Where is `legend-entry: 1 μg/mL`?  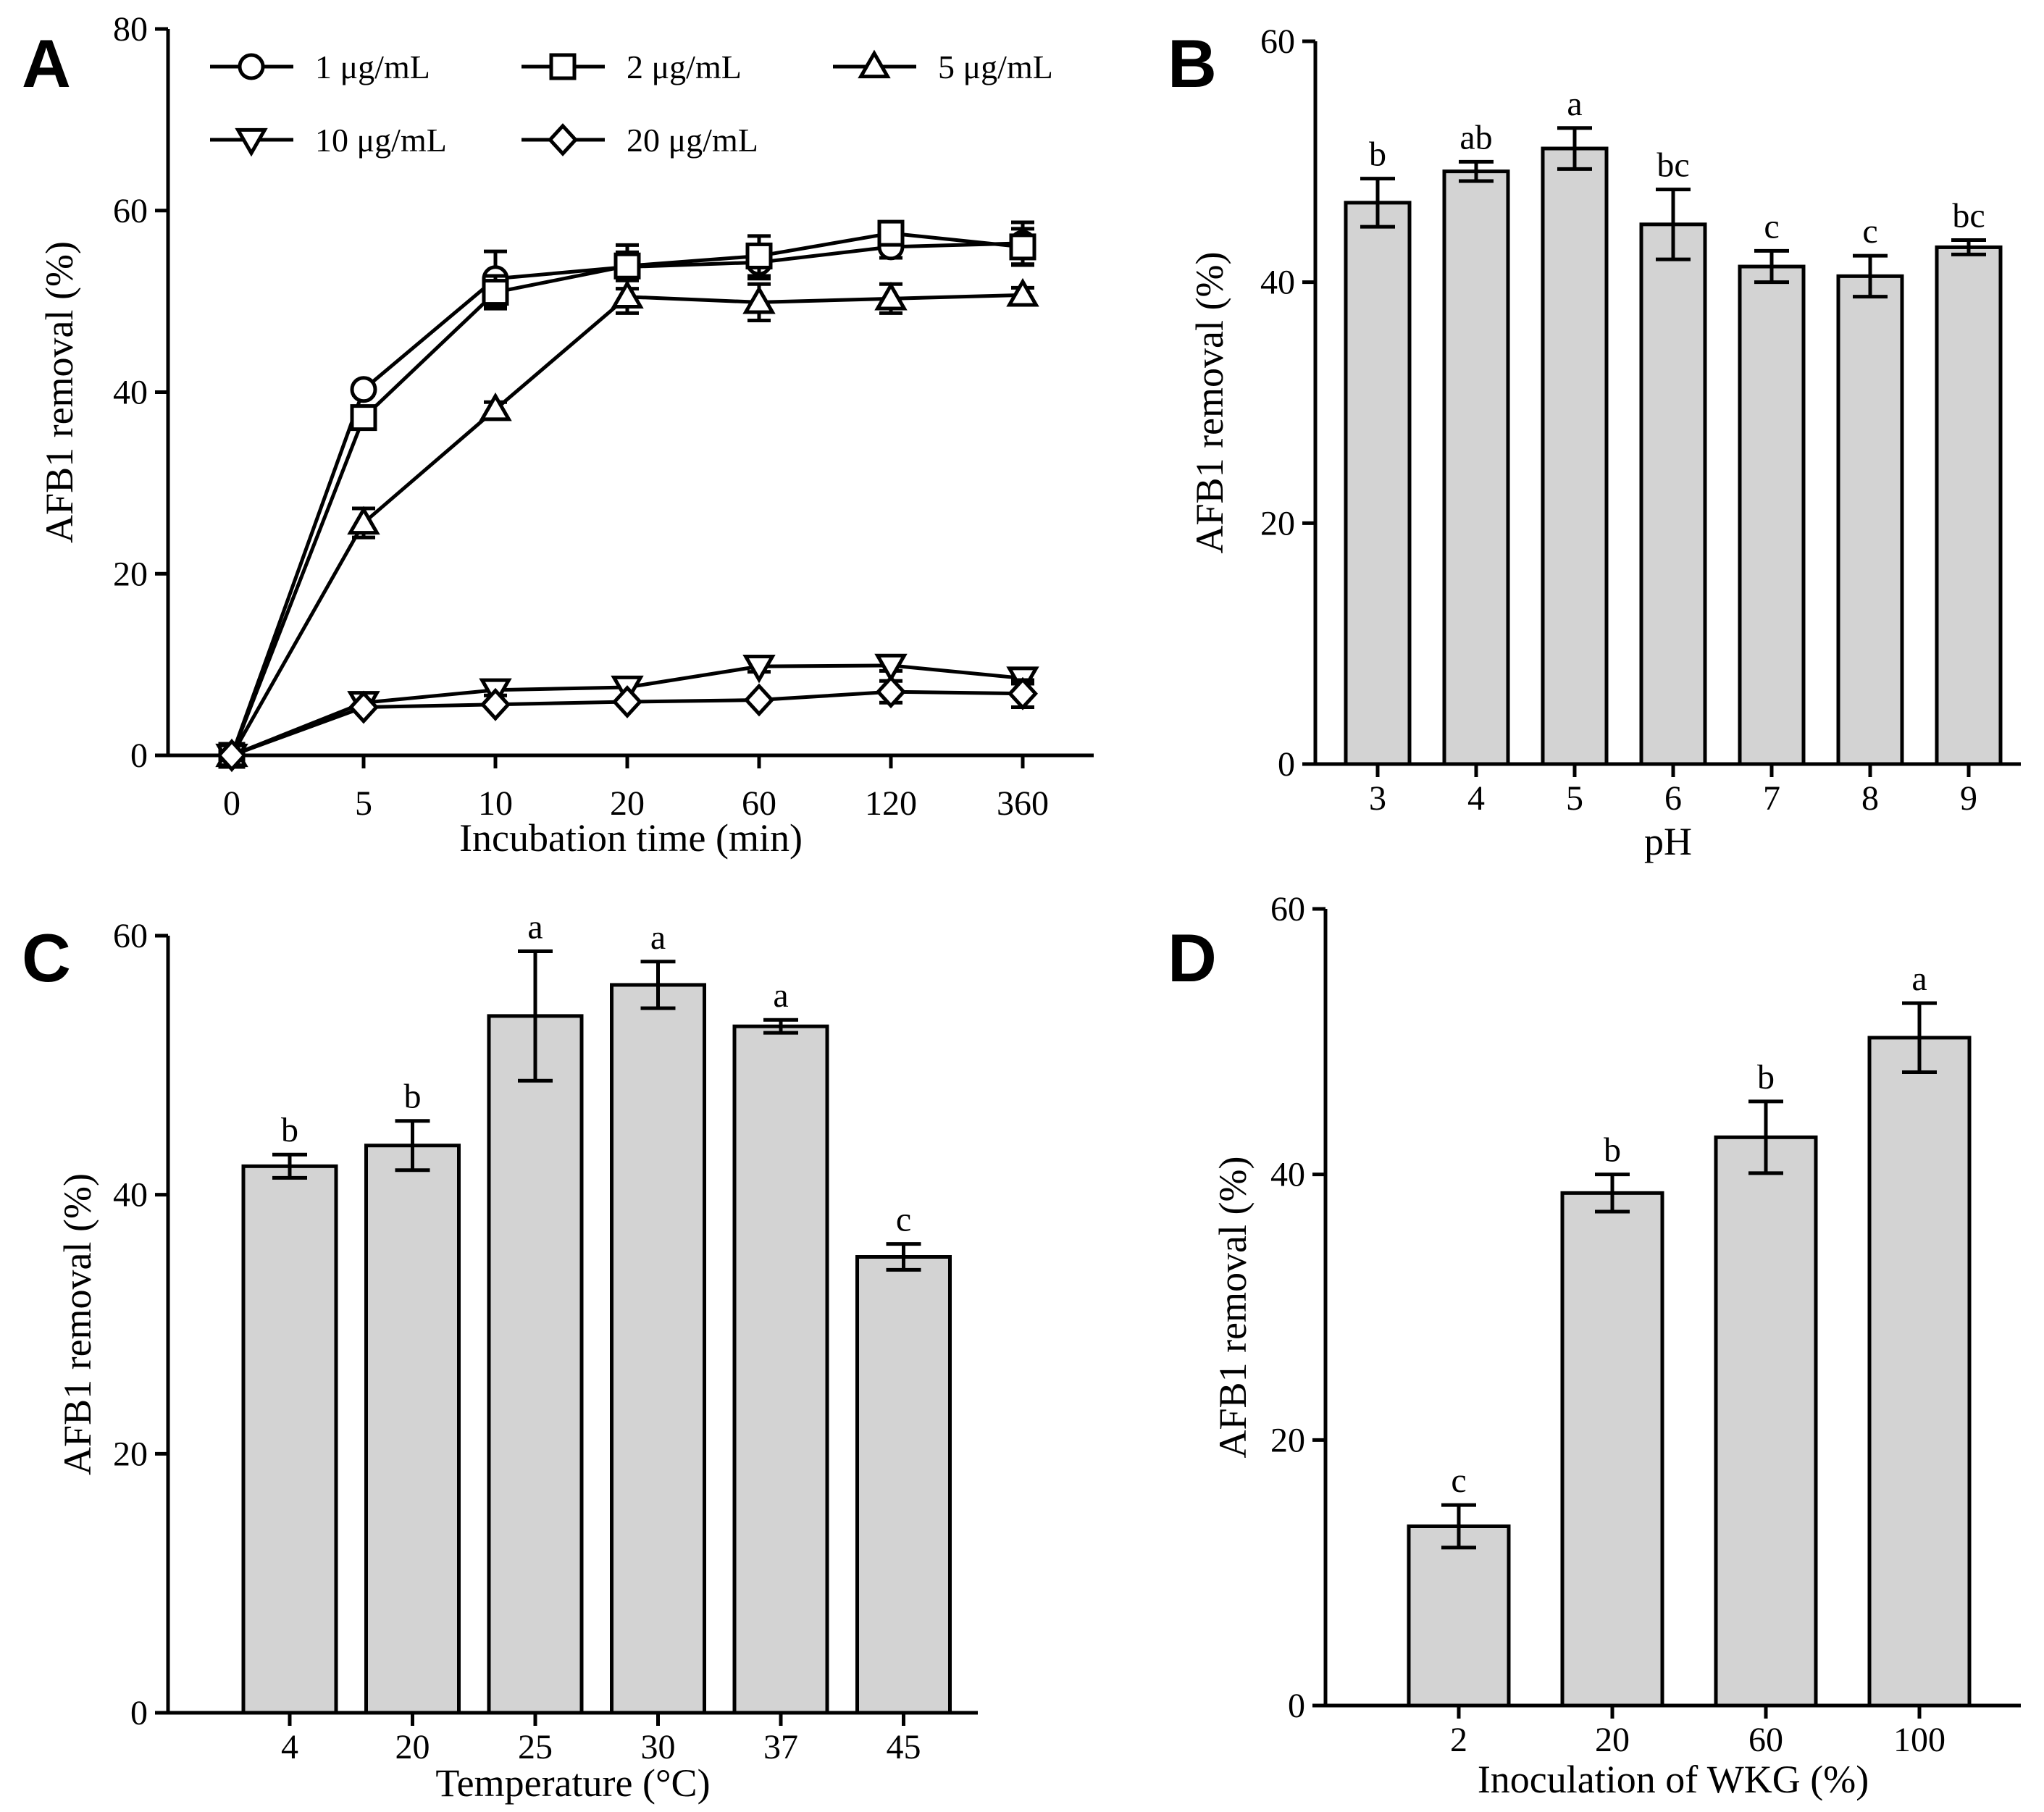 legend-entry: 1 μg/mL is located at coordinates (320, 67).